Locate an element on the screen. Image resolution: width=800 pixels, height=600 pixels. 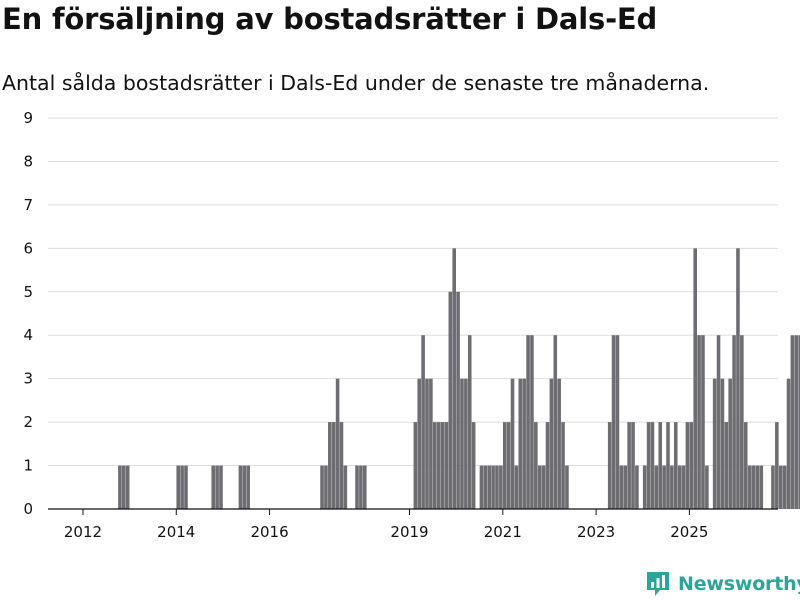
y-tick-label: 1 is located at coordinates (28, 466).